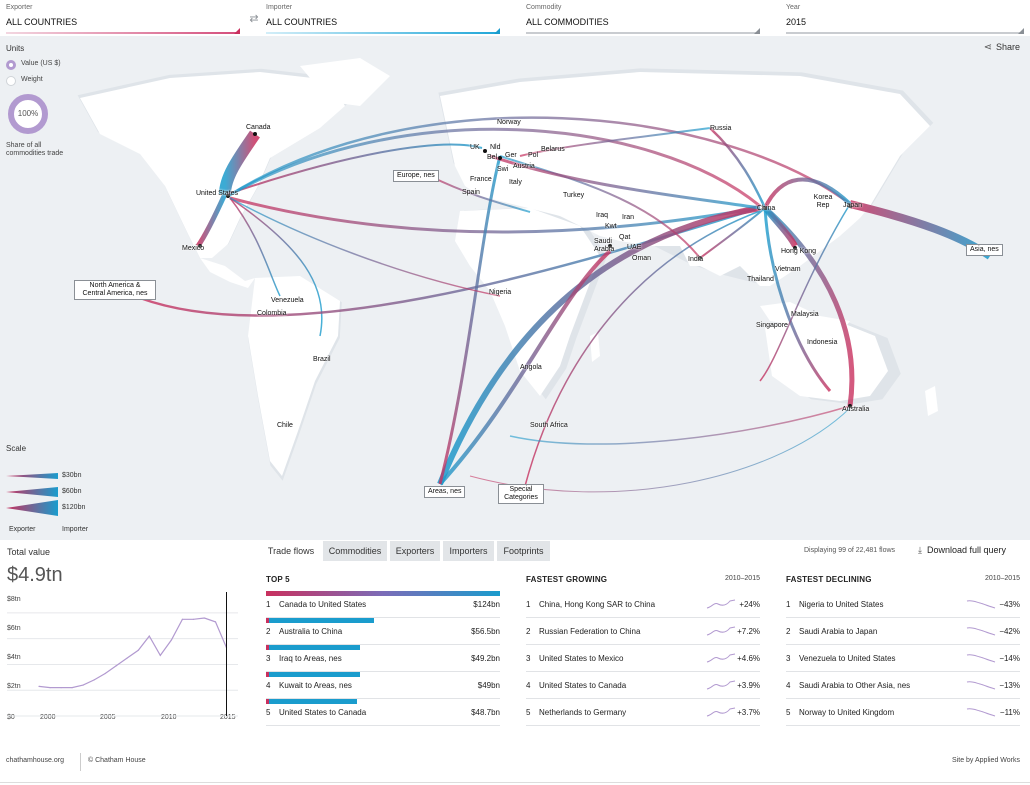 The height and width of the screenshot is (785, 1030). I want to click on label-uae: UAE, so click(634, 247).